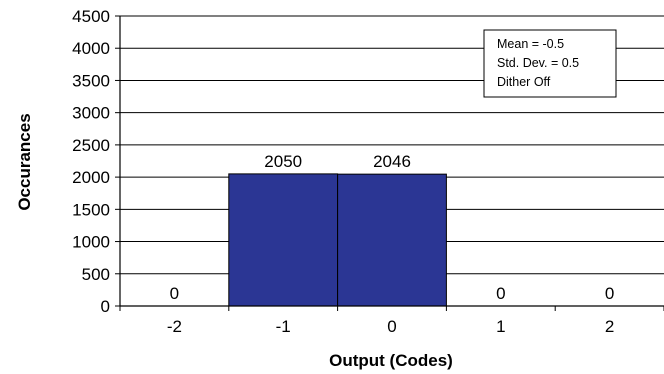 Image resolution: width=664 pixels, height=374 pixels. Describe the element at coordinates (105, 306) in the screenshot. I see `y-tick-label: 0` at that location.